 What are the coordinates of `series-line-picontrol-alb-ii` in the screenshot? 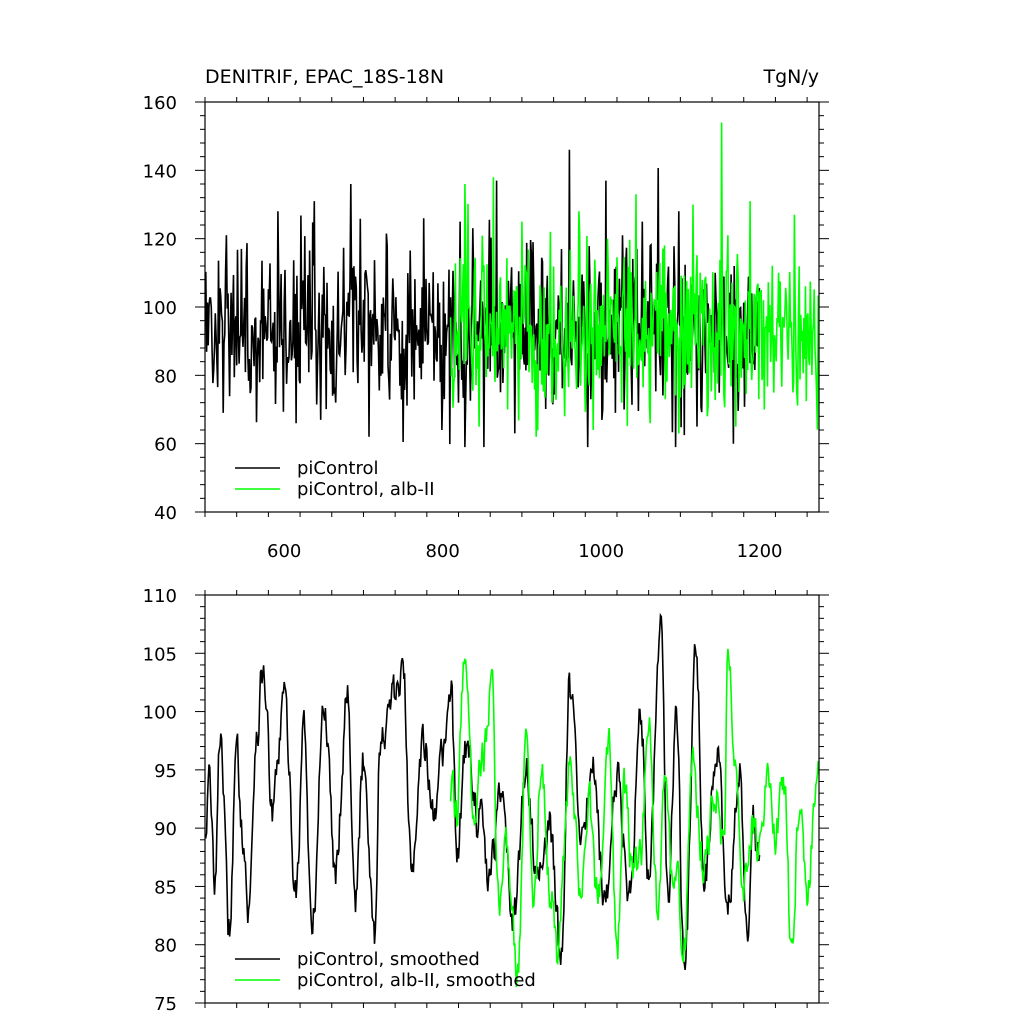 It's located at (634, 279).